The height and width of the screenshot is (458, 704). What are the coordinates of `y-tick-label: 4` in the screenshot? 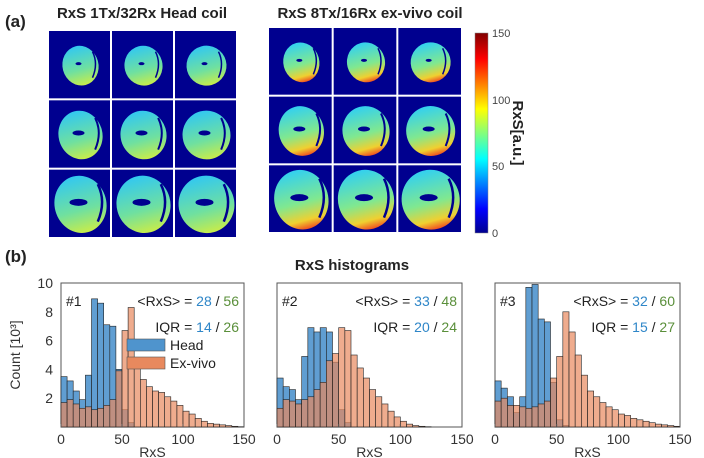 It's located at (49, 369).